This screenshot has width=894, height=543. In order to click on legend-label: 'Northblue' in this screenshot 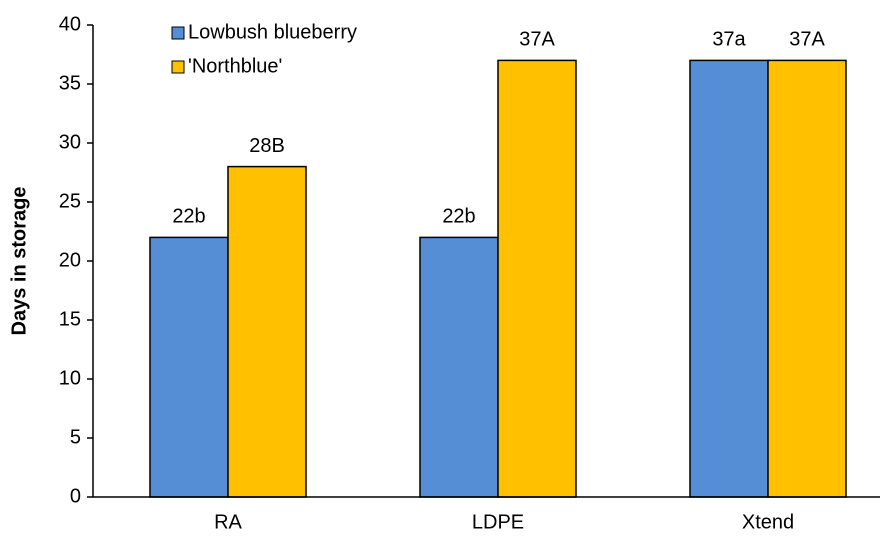, I will do `click(235, 66)`.